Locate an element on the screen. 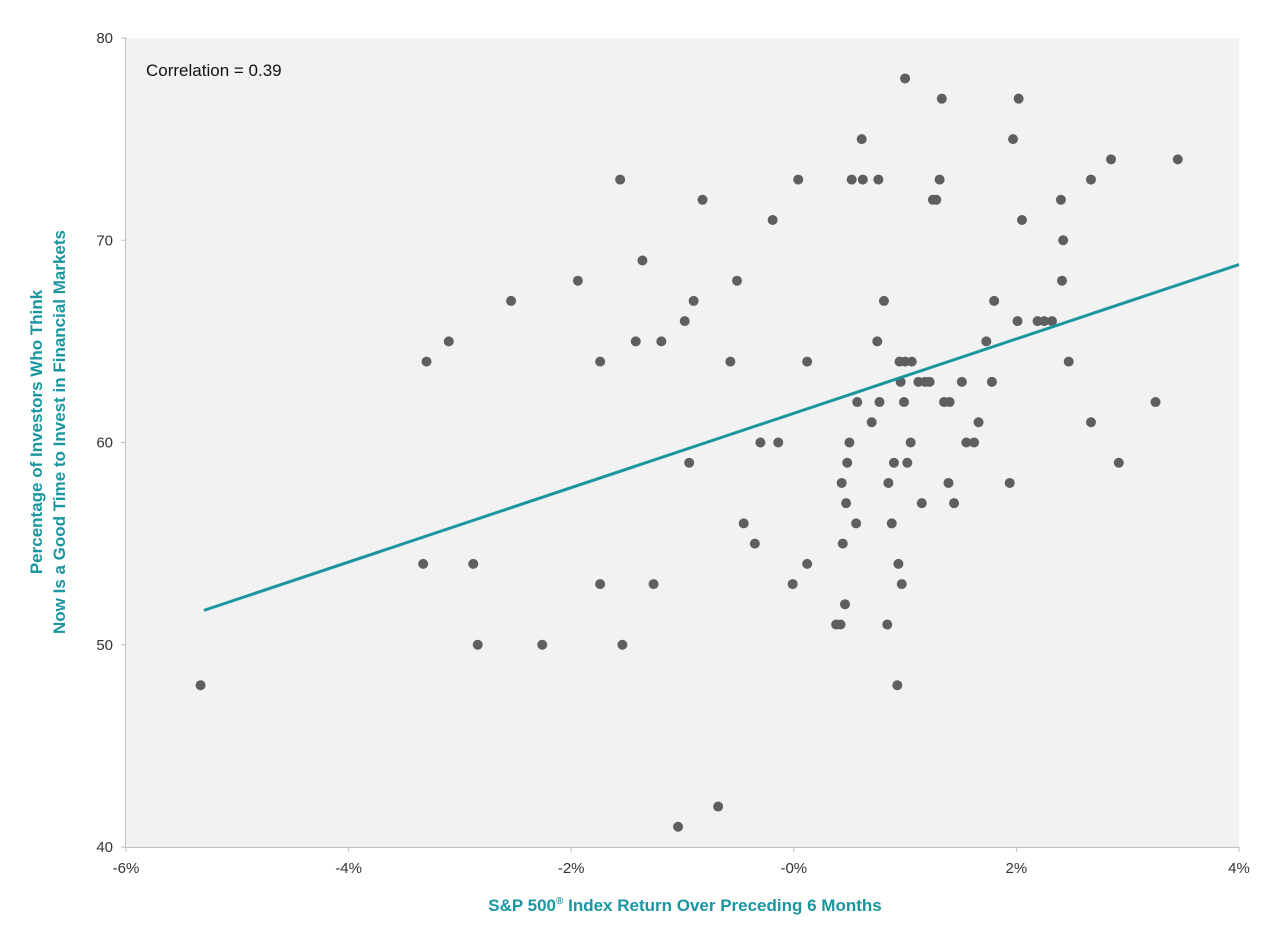  y-tick-label: 70 is located at coordinates (104, 240).